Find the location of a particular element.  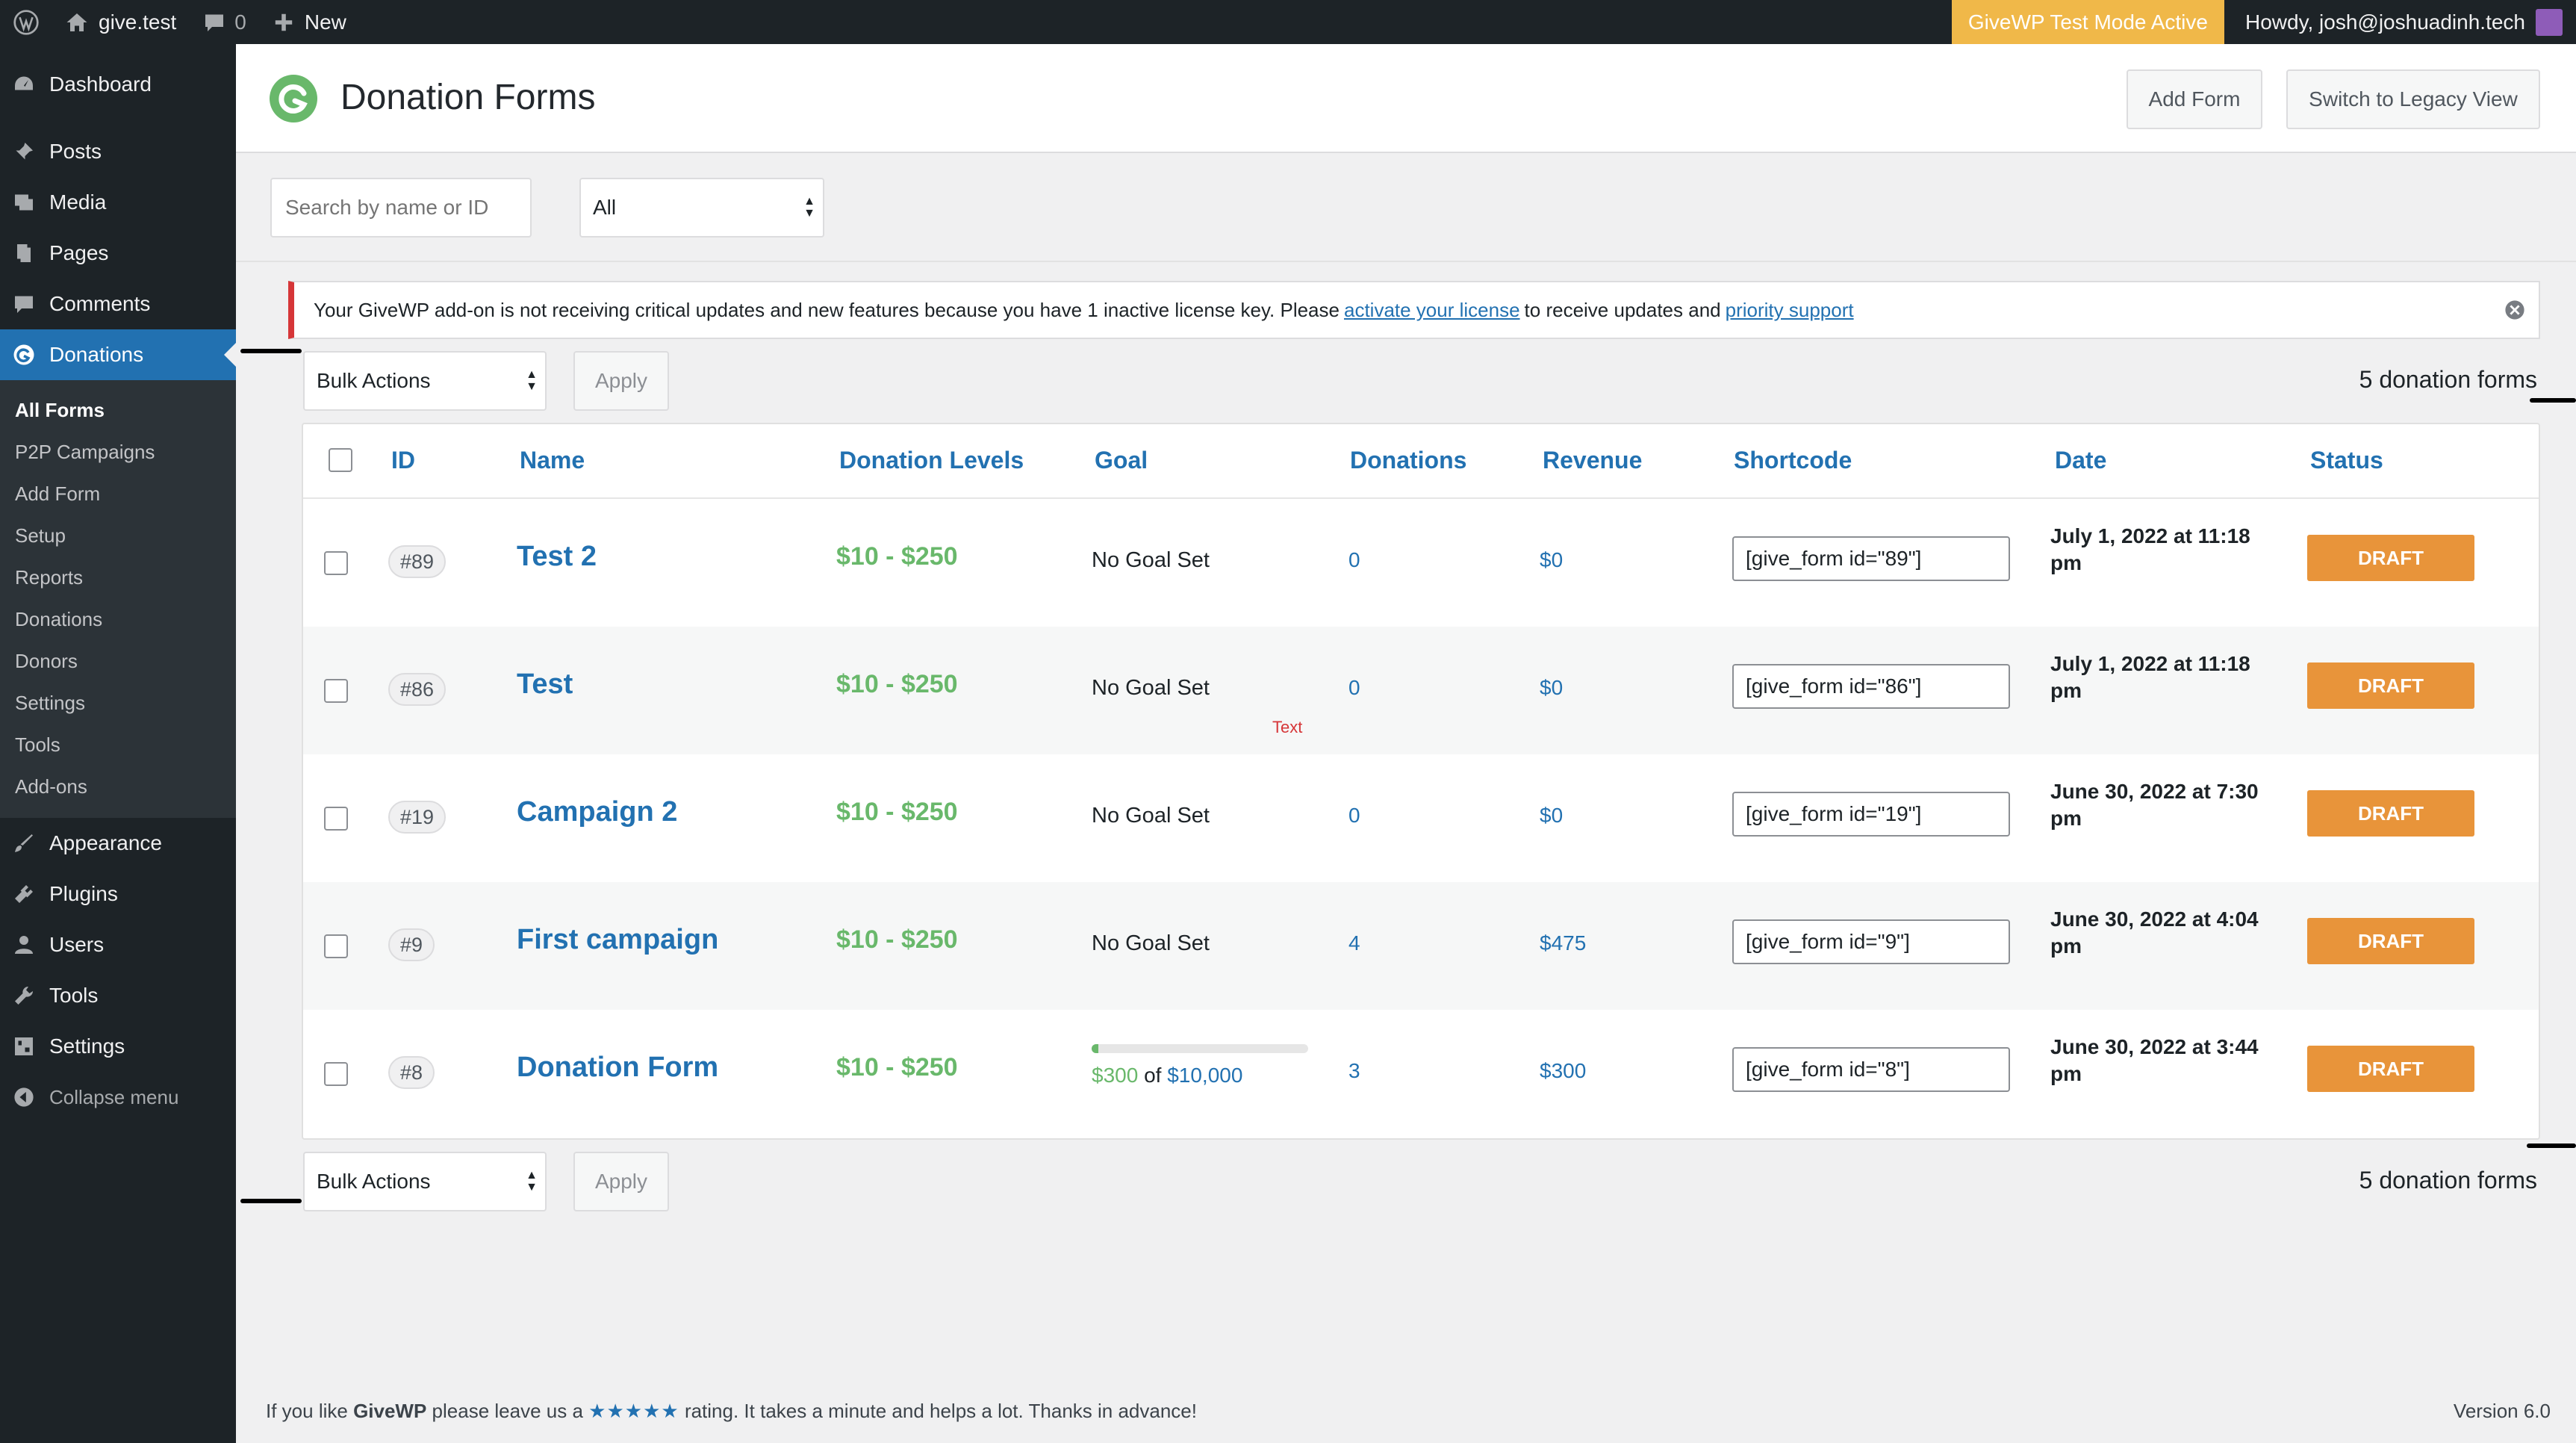

switch-legacy-view-button: Switch to Legacy View is located at coordinates (2413, 99).